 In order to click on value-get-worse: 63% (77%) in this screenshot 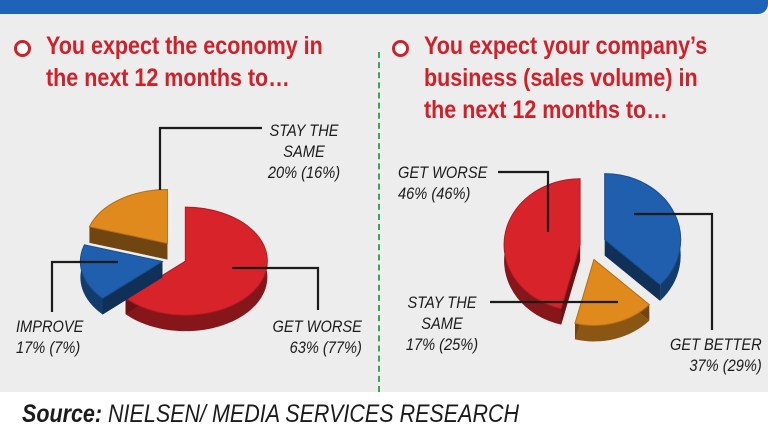, I will do `click(325, 347)`.